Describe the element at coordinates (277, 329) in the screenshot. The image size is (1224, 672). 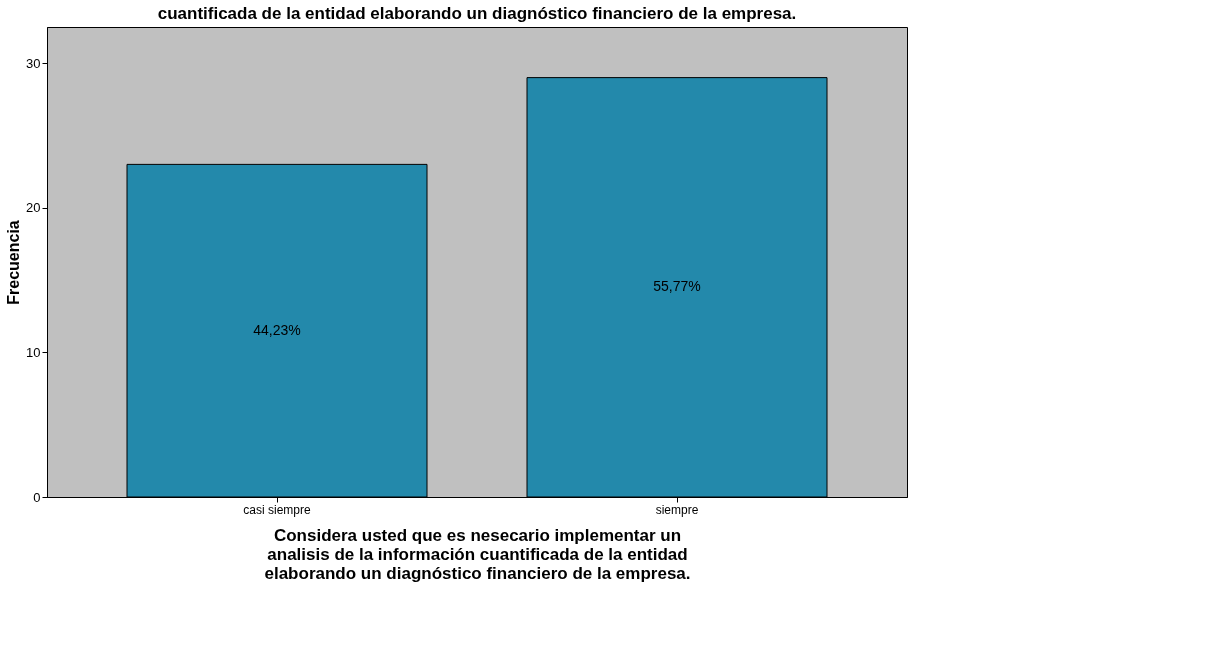
I see `annotation: 44,23%` at that location.